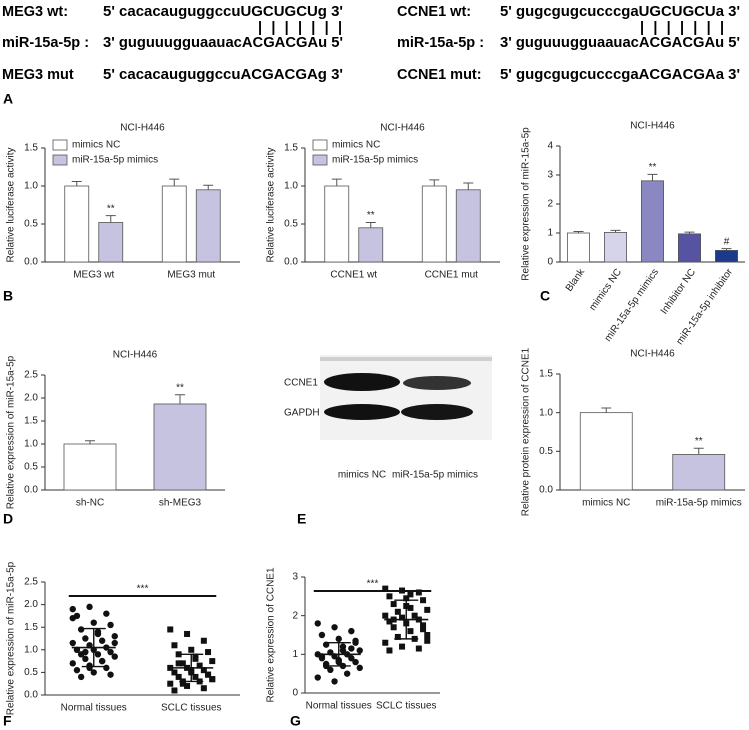 Image resolution: width=749 pixels, height=730 pixels. I want to click on blot-row-label: CCNE1, so click(301, 383).